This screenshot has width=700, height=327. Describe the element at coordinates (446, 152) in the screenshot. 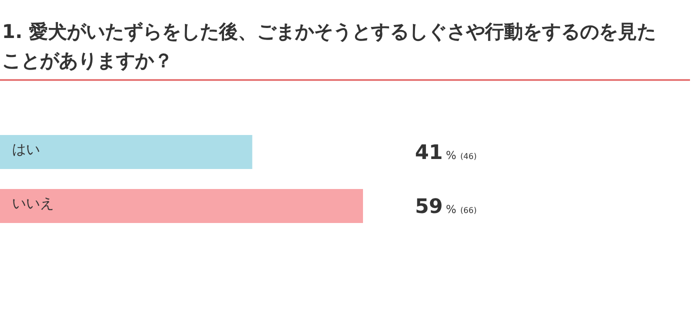

I see `data-label: 41% (46)` at that location.